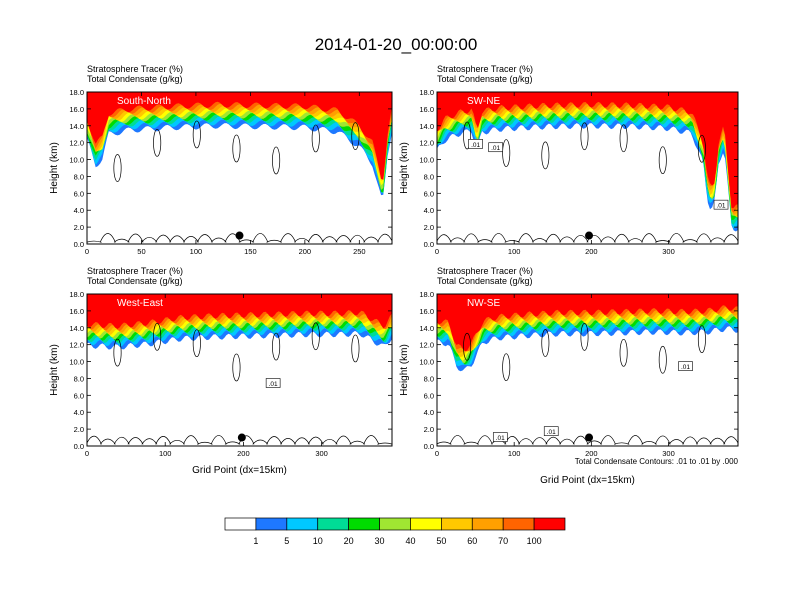 The height and width of the screenshot is (612, 792). Describe the element at coordinates (426, 345) in the screenshot. I see `y-tick-label: 12.0` at that location.